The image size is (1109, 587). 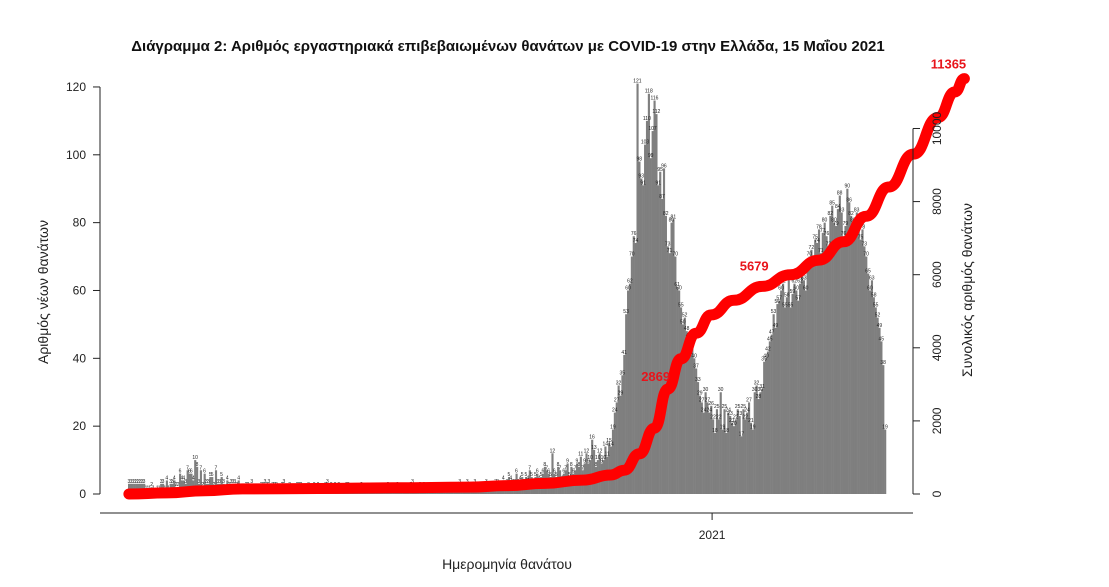 I want to click on y-axis-label: Αριθμός νέων θανάτων, so click(x=43, y=292).